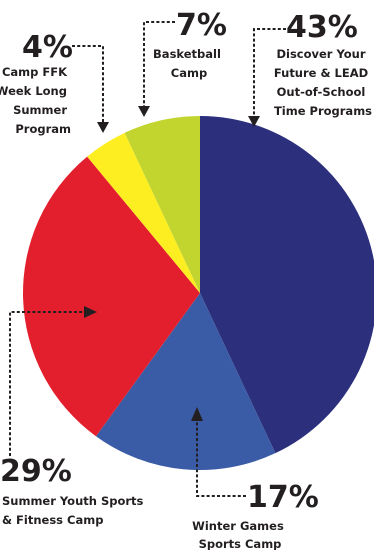 The height and width of the screenshot is (550, 374). I want to click on percent-label-17: 17%, so click(283, 497).